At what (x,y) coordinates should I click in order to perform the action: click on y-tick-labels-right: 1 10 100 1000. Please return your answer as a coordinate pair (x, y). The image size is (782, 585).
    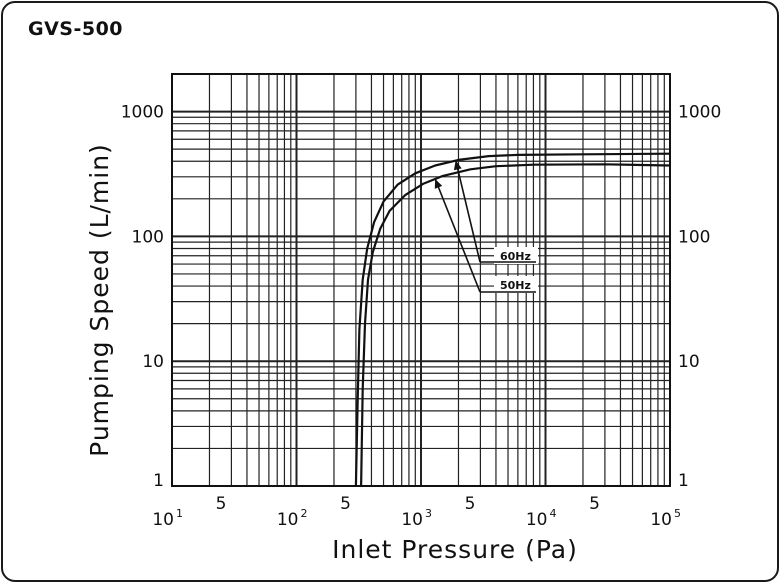
    Looking at the image, I should click on (699, 297).